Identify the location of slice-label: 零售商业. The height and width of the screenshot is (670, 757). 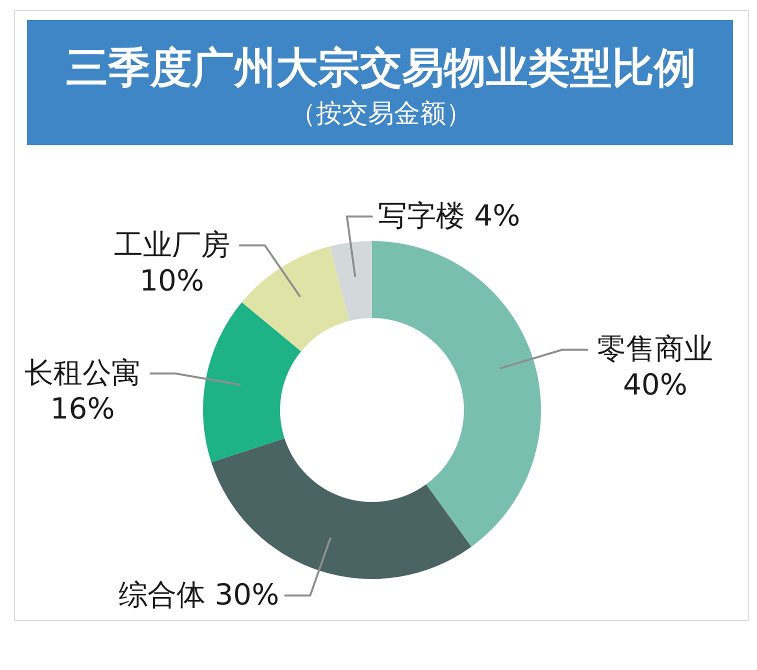
(655, 349).